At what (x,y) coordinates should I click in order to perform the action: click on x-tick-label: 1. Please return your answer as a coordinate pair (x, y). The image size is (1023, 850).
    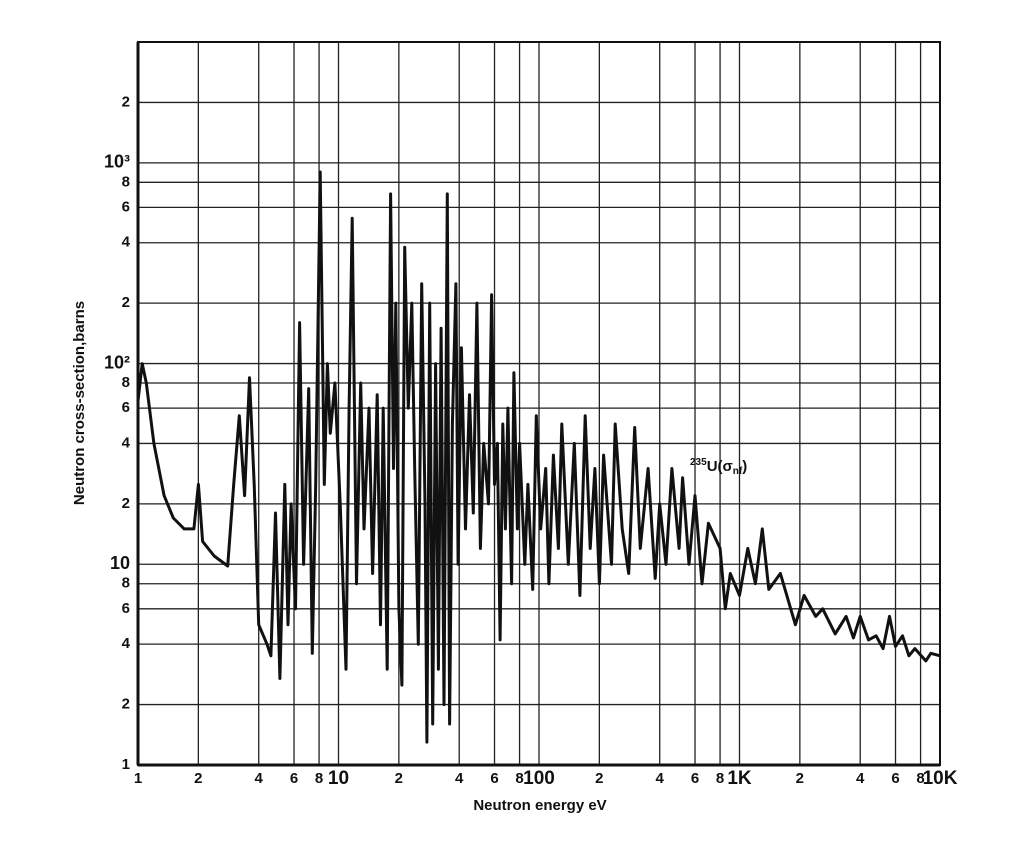
    Looking at the image, I should click on (138, 778).